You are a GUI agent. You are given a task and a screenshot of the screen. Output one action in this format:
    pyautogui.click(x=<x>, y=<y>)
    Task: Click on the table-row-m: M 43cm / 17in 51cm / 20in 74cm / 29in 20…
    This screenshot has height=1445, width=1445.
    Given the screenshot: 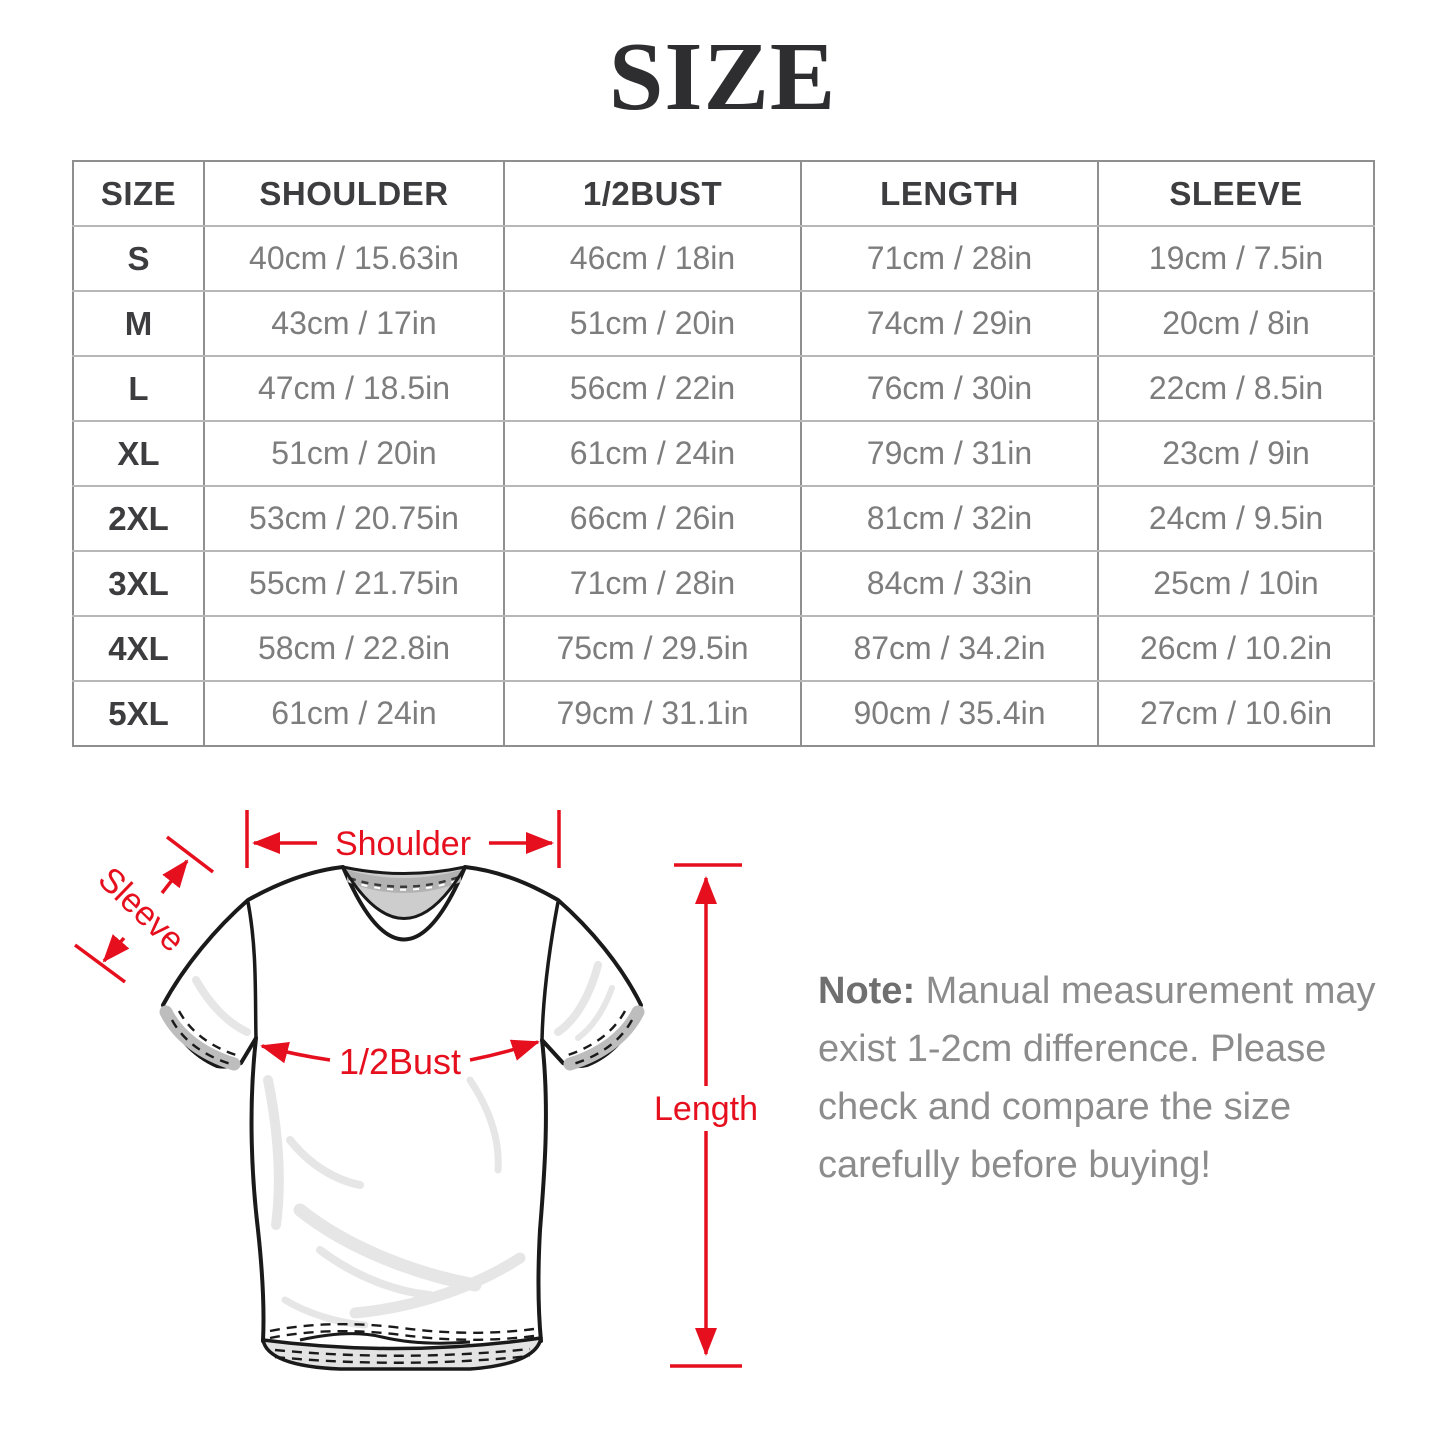 What is the action you would take?
    pyautogui.click(x=723, y=323)
    